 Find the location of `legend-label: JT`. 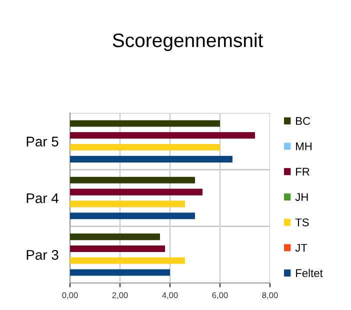

legend-label: JT is located at coordinates (301, 248).